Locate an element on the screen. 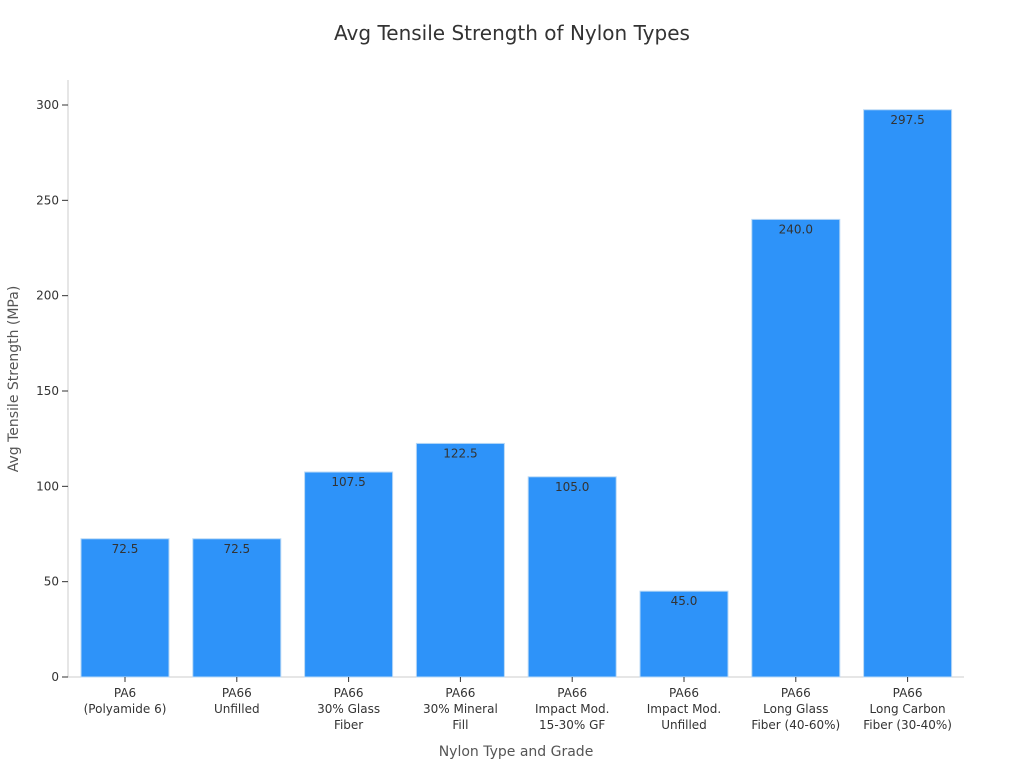 Image resolution: width=1024 pixels, height=772 pixels. x-tick-label-line: Long Carbon is located at coordinates (908, 709).